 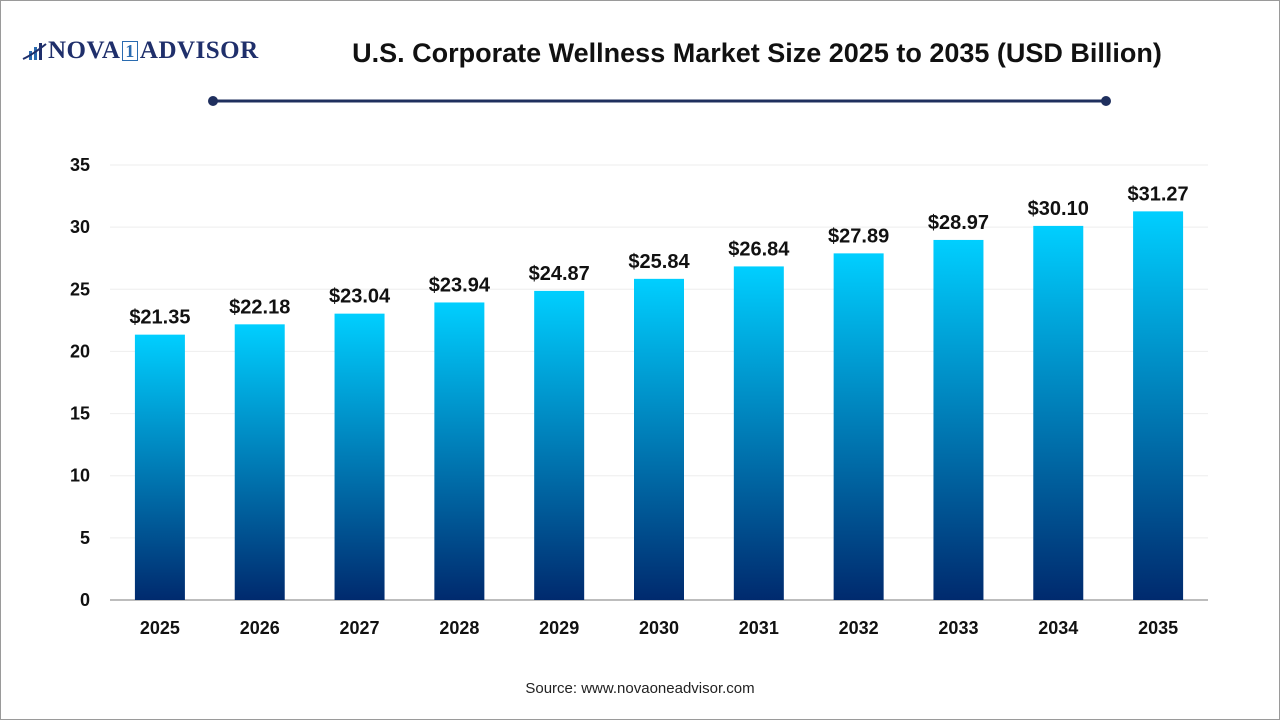 What do you see at coordinates (758, 433) in the screenshot?
I see `bar-2031` at bounding box center [758, 433].